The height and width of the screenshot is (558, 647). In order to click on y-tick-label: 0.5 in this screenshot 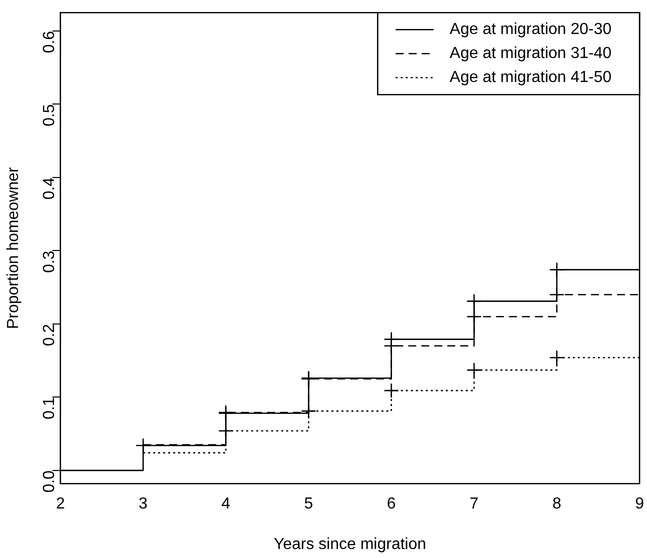, I will do `click(49, 115)`.